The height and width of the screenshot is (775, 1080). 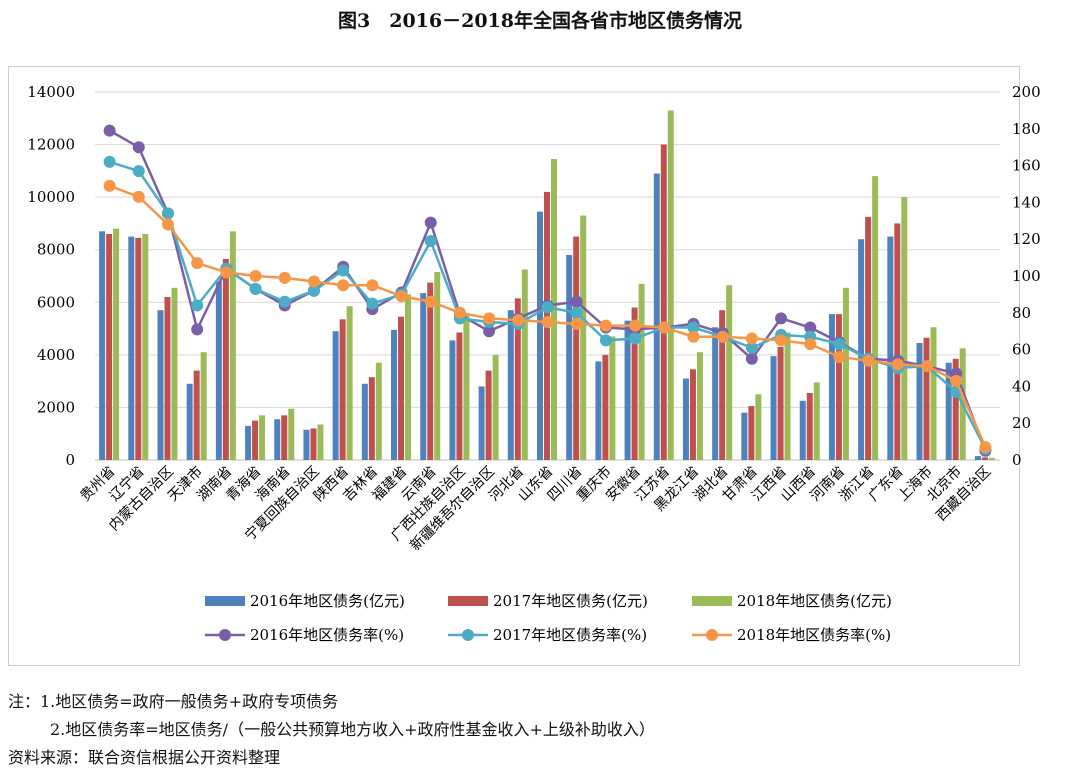 What do you see at coordinates (1026, 239) in the screenshot?
I see `right-tick-label: 120` at bounding box center [1026, 239].